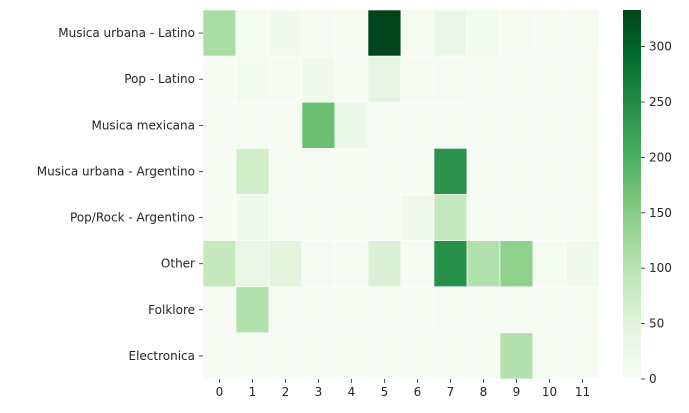 Image resolution: width=689 pixels, height=413 pixels. I want to click on x-tick-label: 7, so click(451, 392).